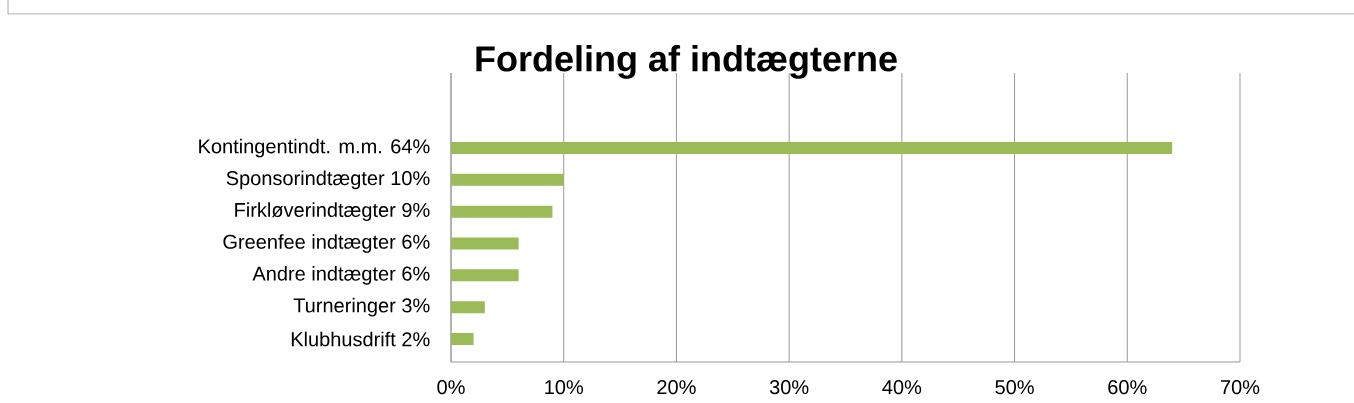 This screenshot has height=403, width=1354. Describe the element at coordinates (314, 148) in the screenshot. I see `y-tick-label: Kontingentindt. m.m. 64%` at that location.